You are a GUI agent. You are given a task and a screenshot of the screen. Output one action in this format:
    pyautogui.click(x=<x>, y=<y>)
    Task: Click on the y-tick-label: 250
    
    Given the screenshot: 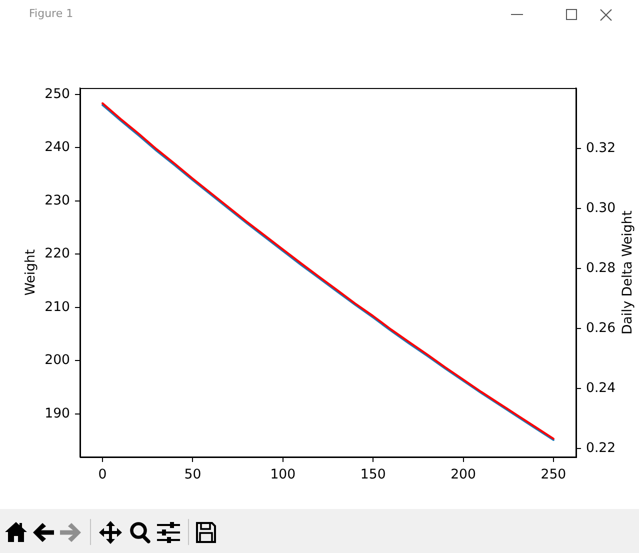 What is the action you would take?
    pyautogui.click(x=57, y=94)
    